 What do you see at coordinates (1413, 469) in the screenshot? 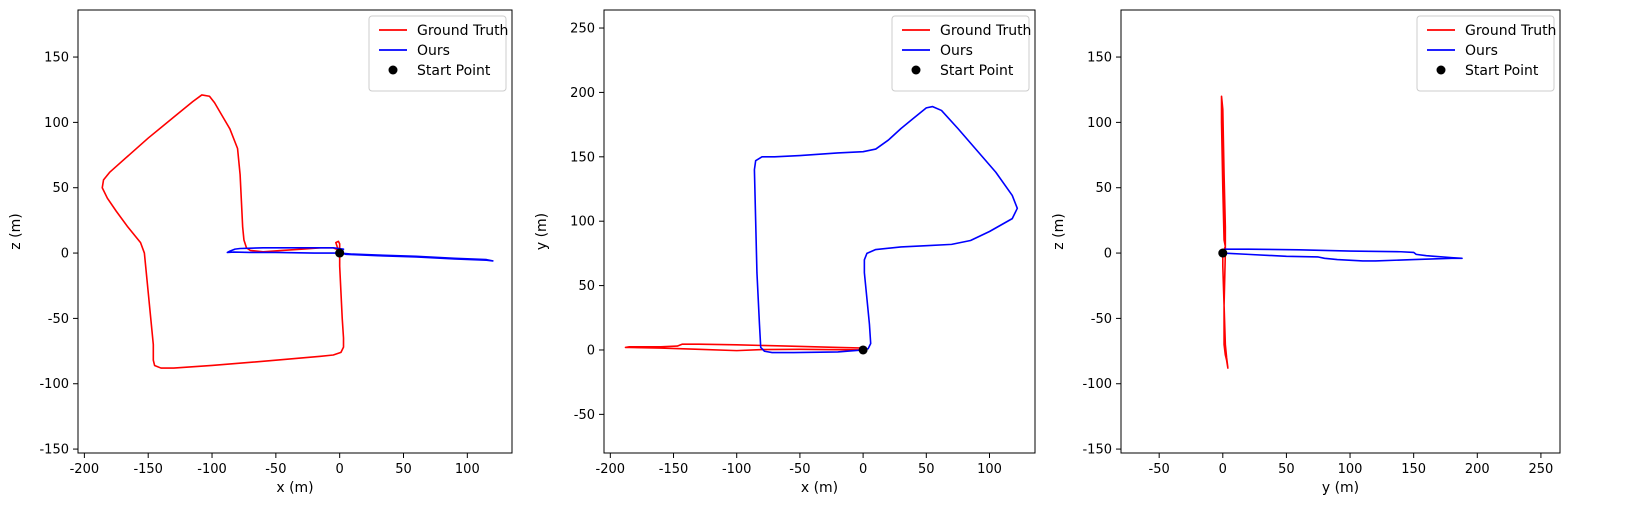
I see `x-tick-label: 150` at bounding box center [1413, 469].